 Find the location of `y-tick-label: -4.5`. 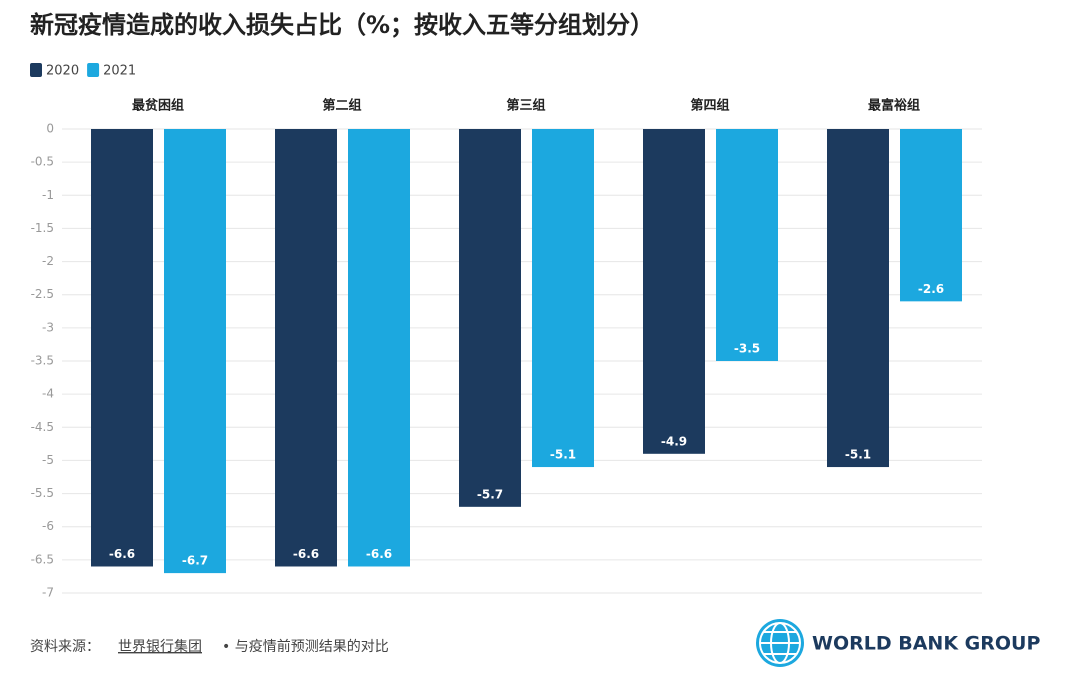

y-tick-label: -4.5 is located at coordinates (42, 427).